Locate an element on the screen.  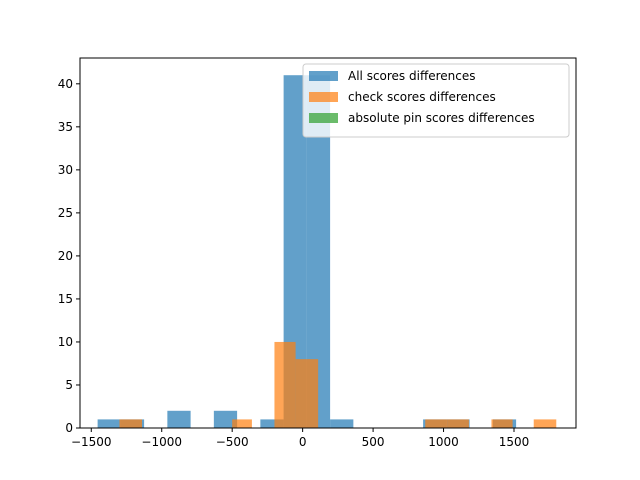
y-tick-label: 40 is located at coordinates (65, 84).